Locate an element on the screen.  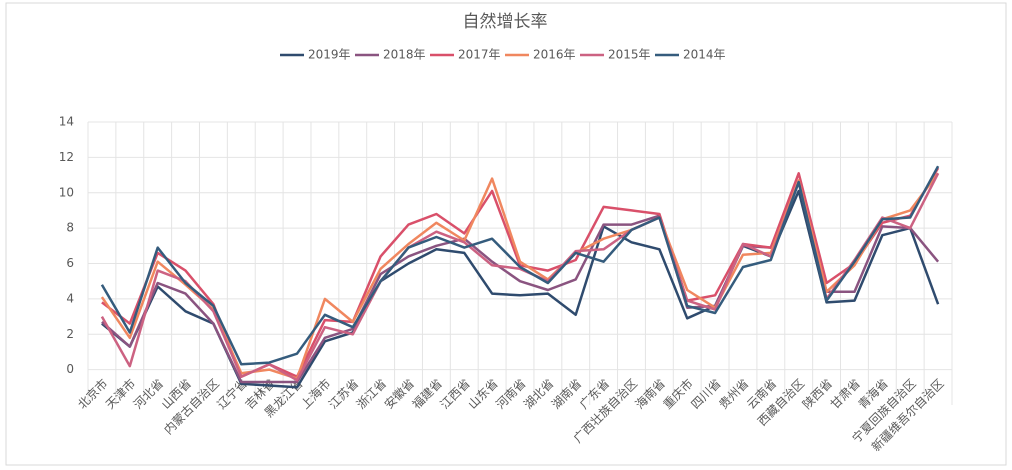
legend-label: 2019年 is located at coordinates (329, 55).